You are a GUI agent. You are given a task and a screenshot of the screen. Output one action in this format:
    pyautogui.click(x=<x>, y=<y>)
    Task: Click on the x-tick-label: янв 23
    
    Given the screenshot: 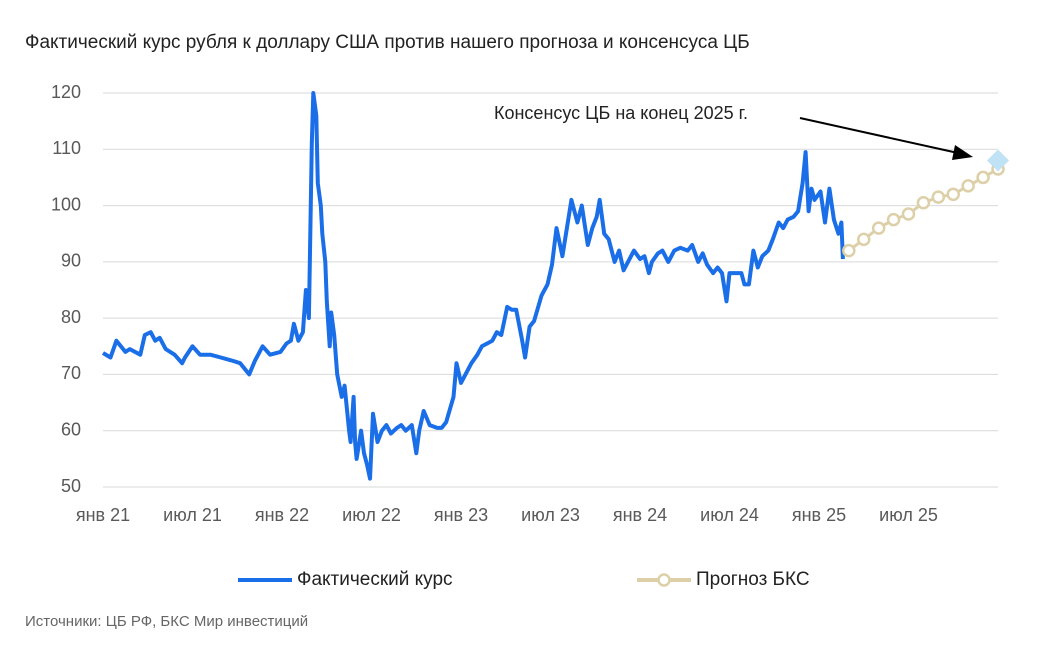 What is the action you would take?
    pyautogui.click(x=461, y=515)
    